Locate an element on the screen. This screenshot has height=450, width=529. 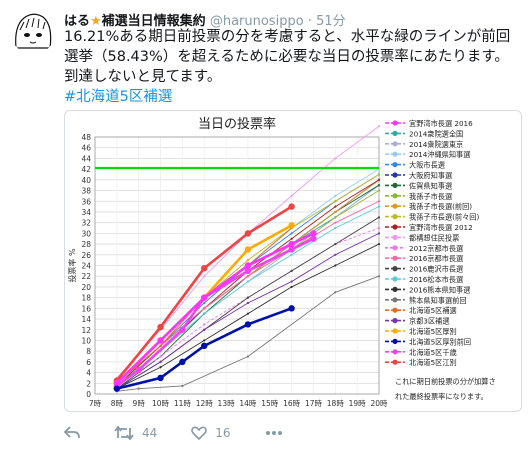
more-icon is located at coordinates (273, 433).